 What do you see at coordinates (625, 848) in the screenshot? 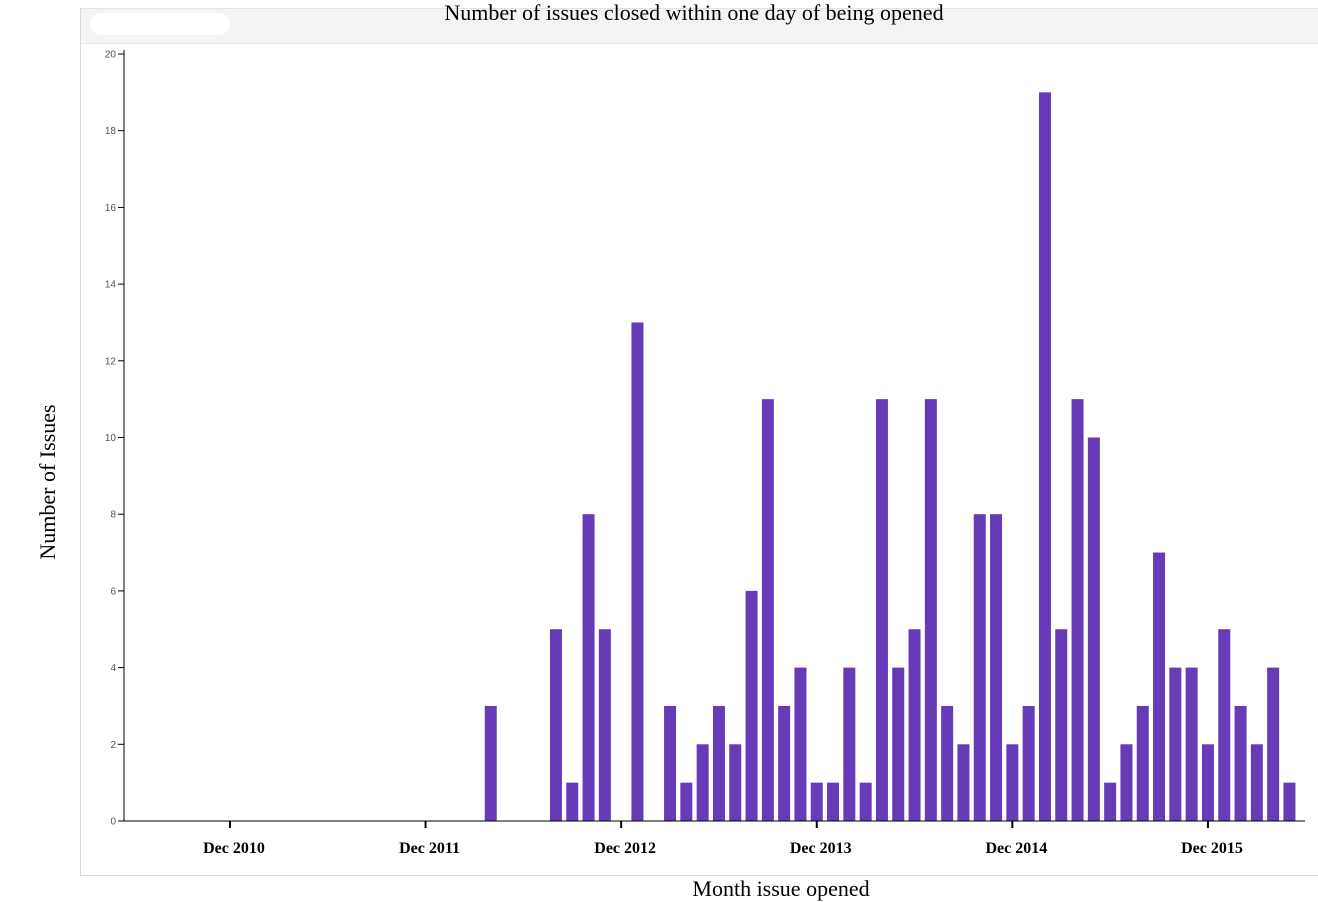
I see `x-tick-label: Dec 2012` at bounding box center [625, 848].